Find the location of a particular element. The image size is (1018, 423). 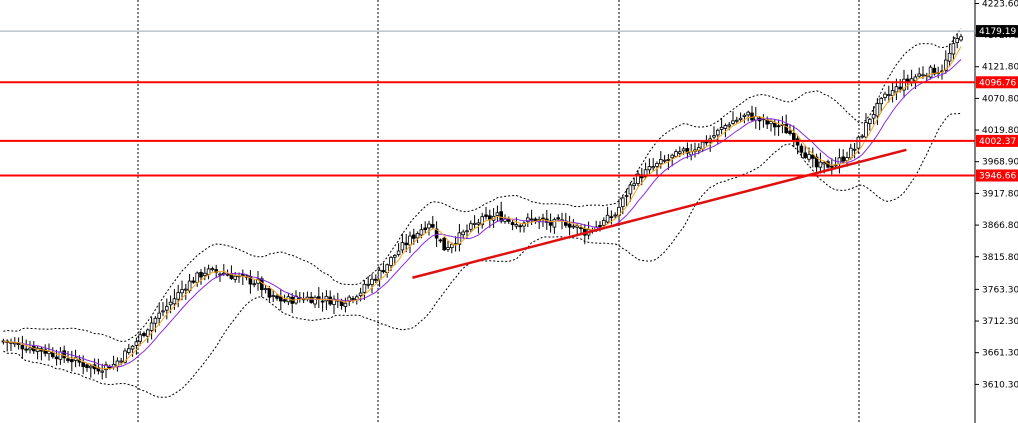

horizontal-level-label: 4002.37 is located at coordinates (997, 142).